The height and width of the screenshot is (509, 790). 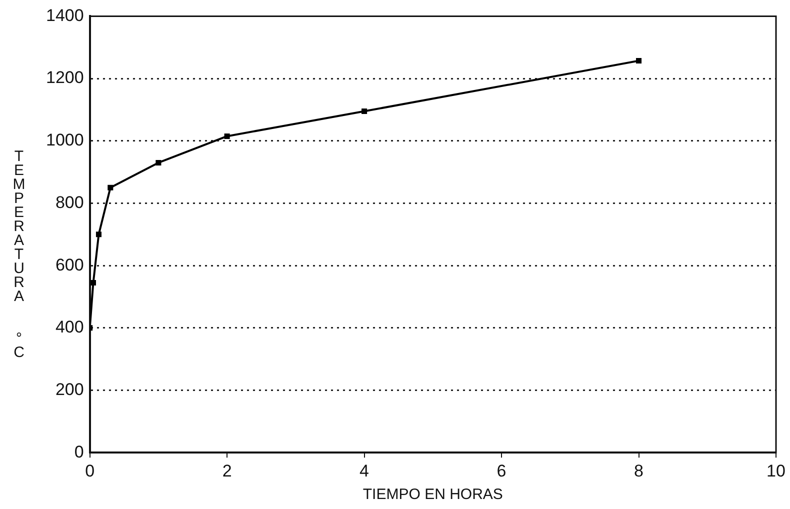 What do you see at coordinates (69, 327) in the screenshot?
I see `y-tick-label: 400` at bounding box center [69, 327].